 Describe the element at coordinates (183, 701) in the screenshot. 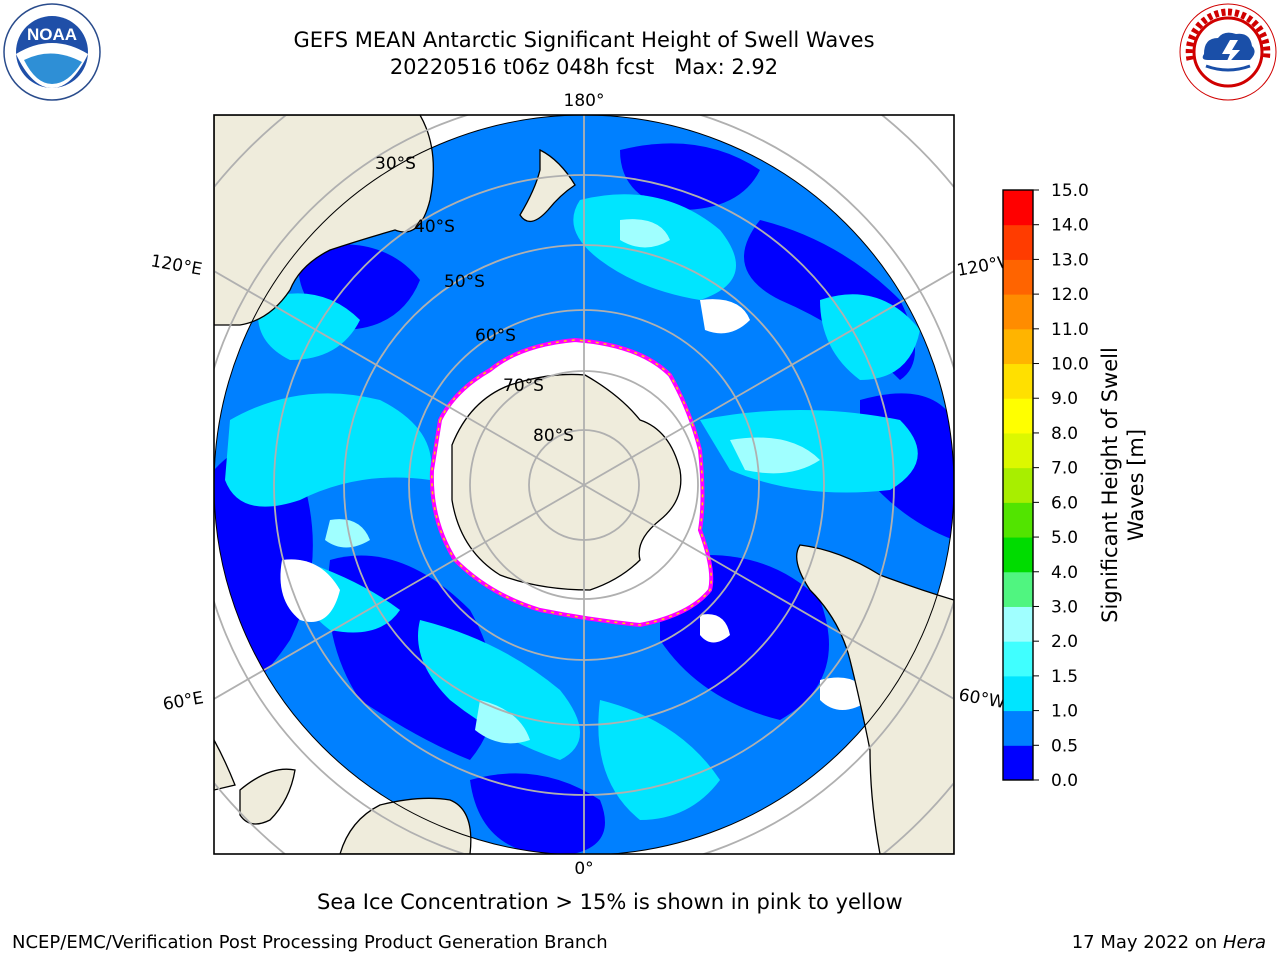

I see `lon-label-60e: 60°E` at that location.